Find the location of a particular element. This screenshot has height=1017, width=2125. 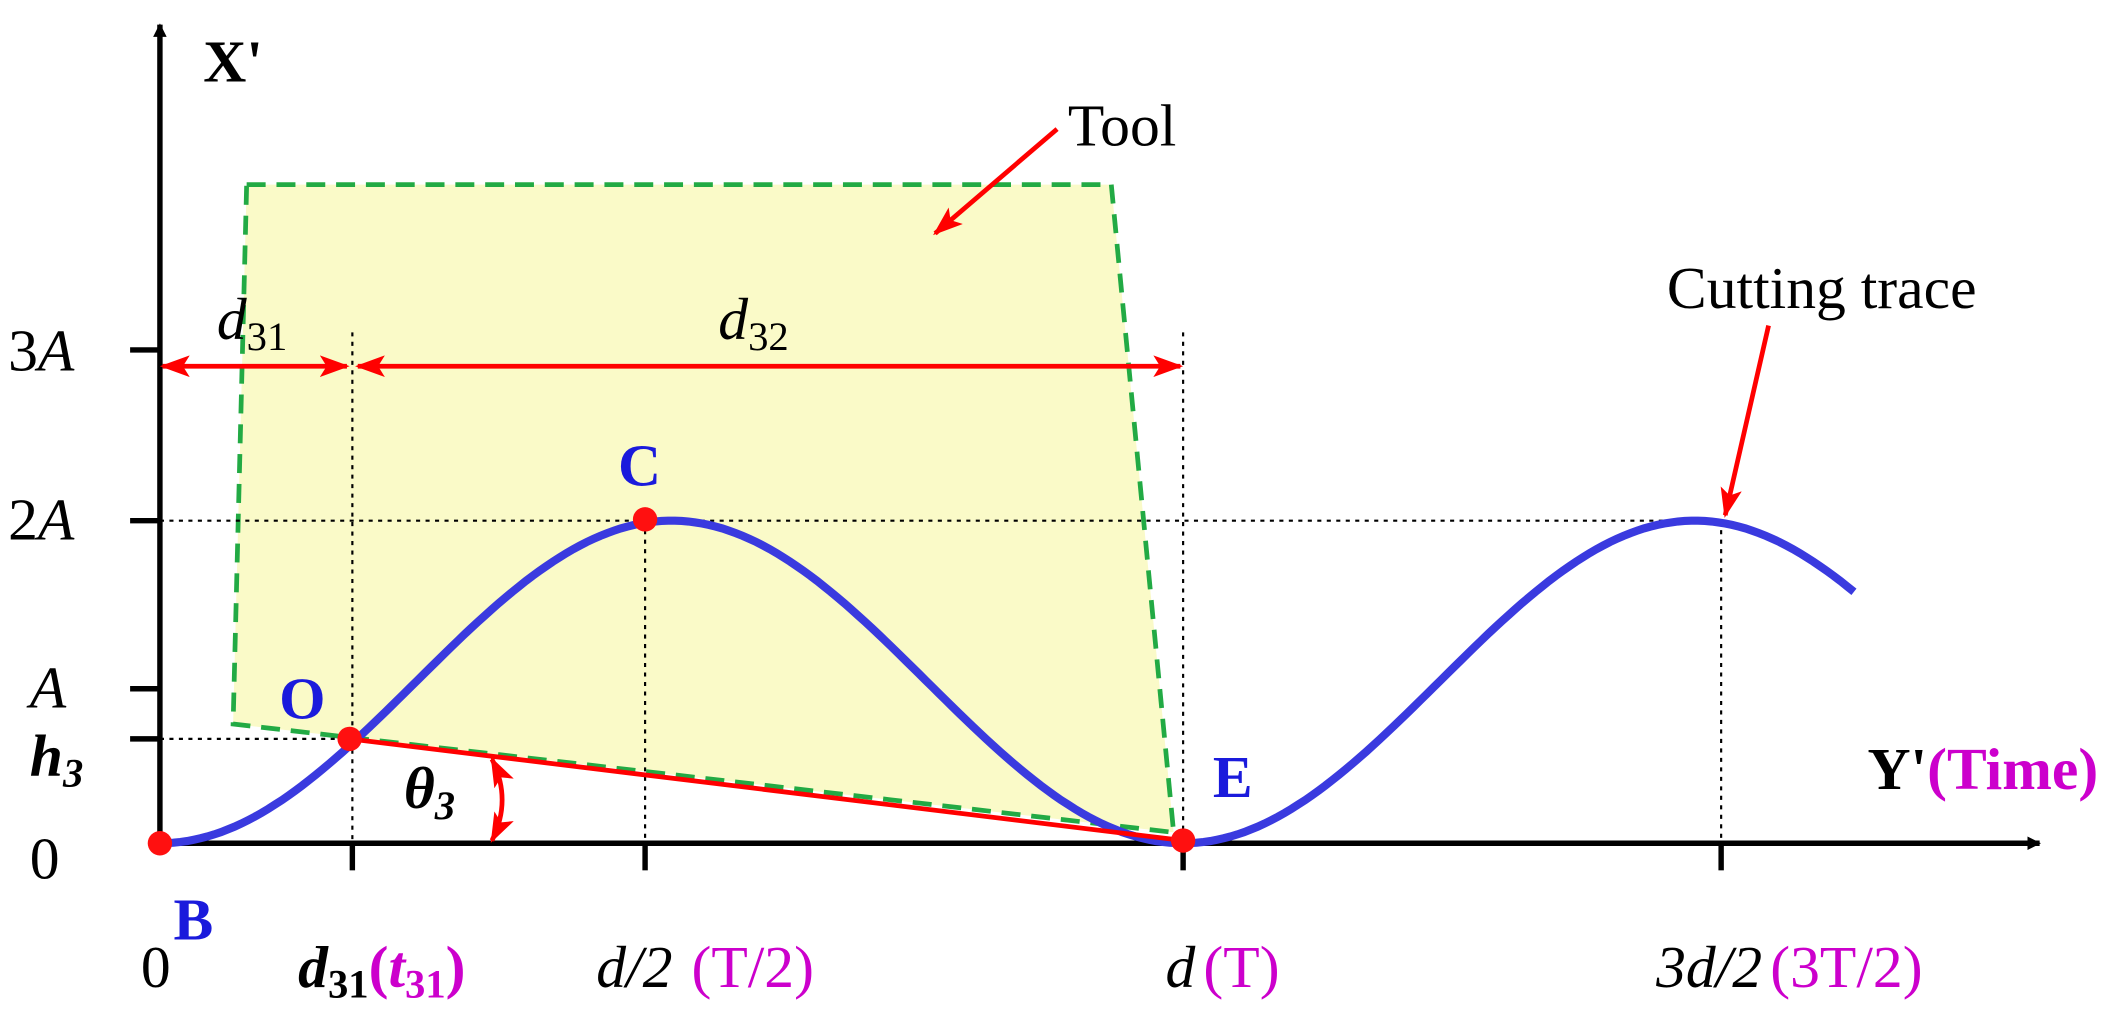

dimension-label: d31 is located at coordinates (252, 322).